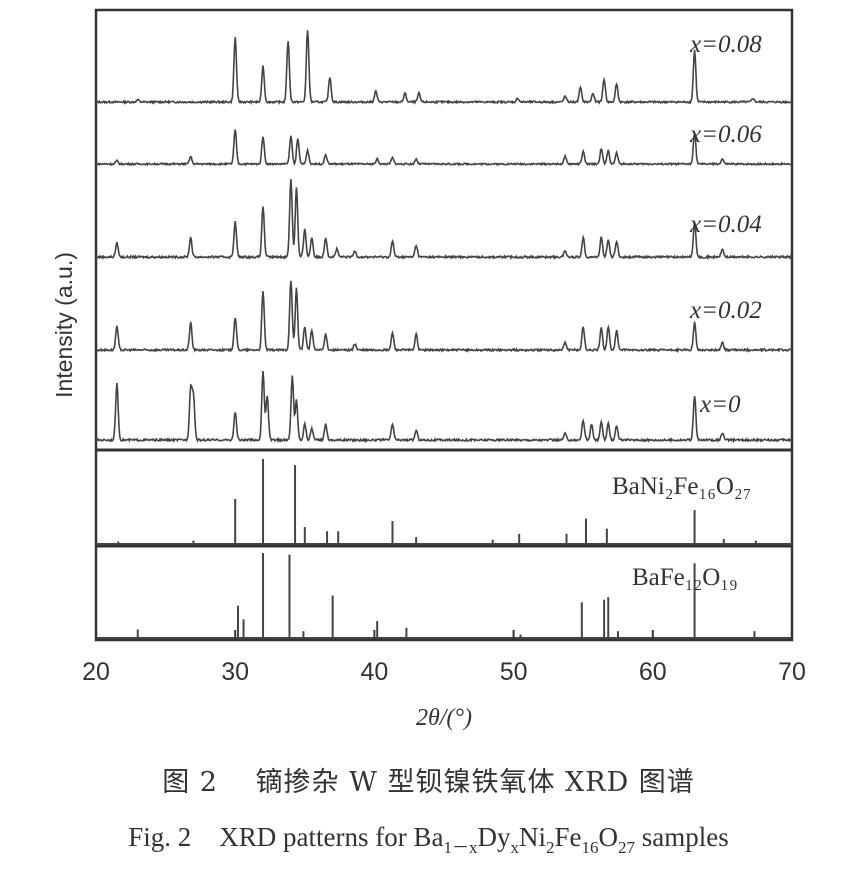  I want to click on caption-text: Fe, so click(568, 837).